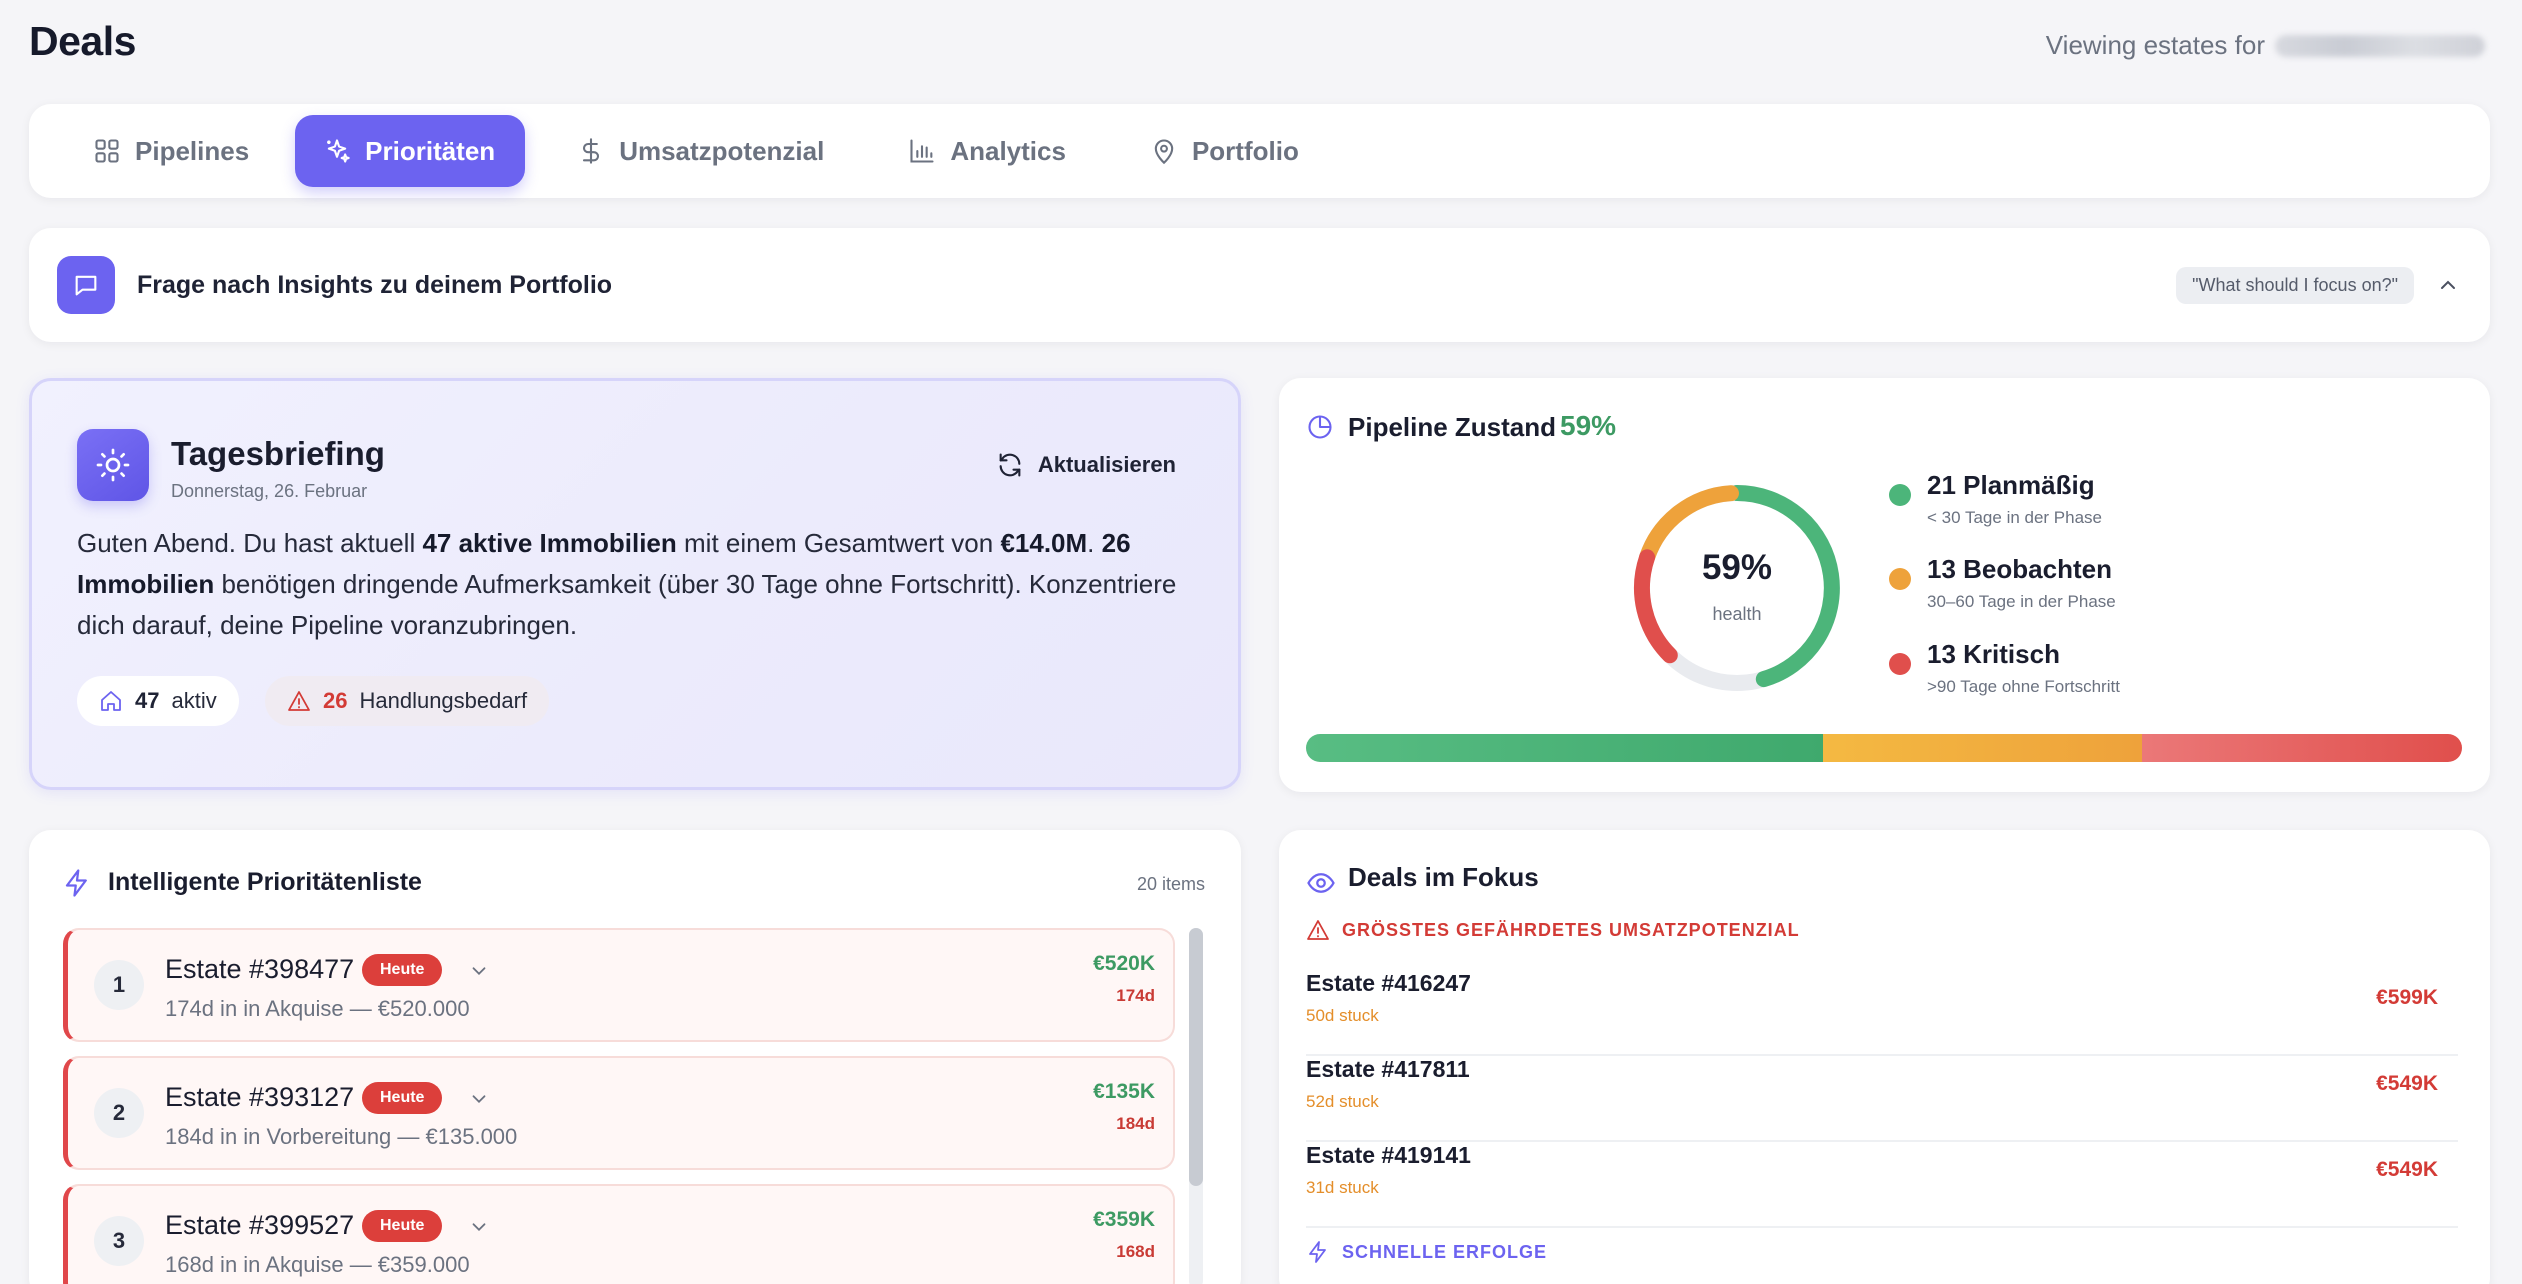 The width and height of the screenshot is (2522, 1284). I want to click on bar-segment-watch, so click(1982, 748).